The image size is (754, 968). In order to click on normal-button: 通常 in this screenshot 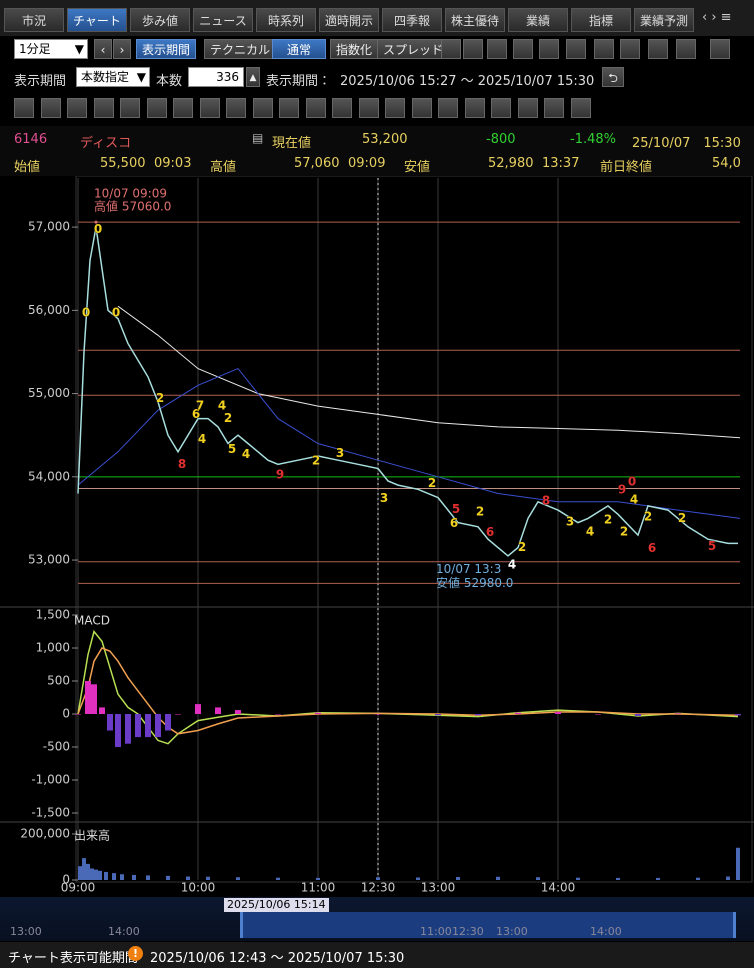, I will do `click(299, 49)`.